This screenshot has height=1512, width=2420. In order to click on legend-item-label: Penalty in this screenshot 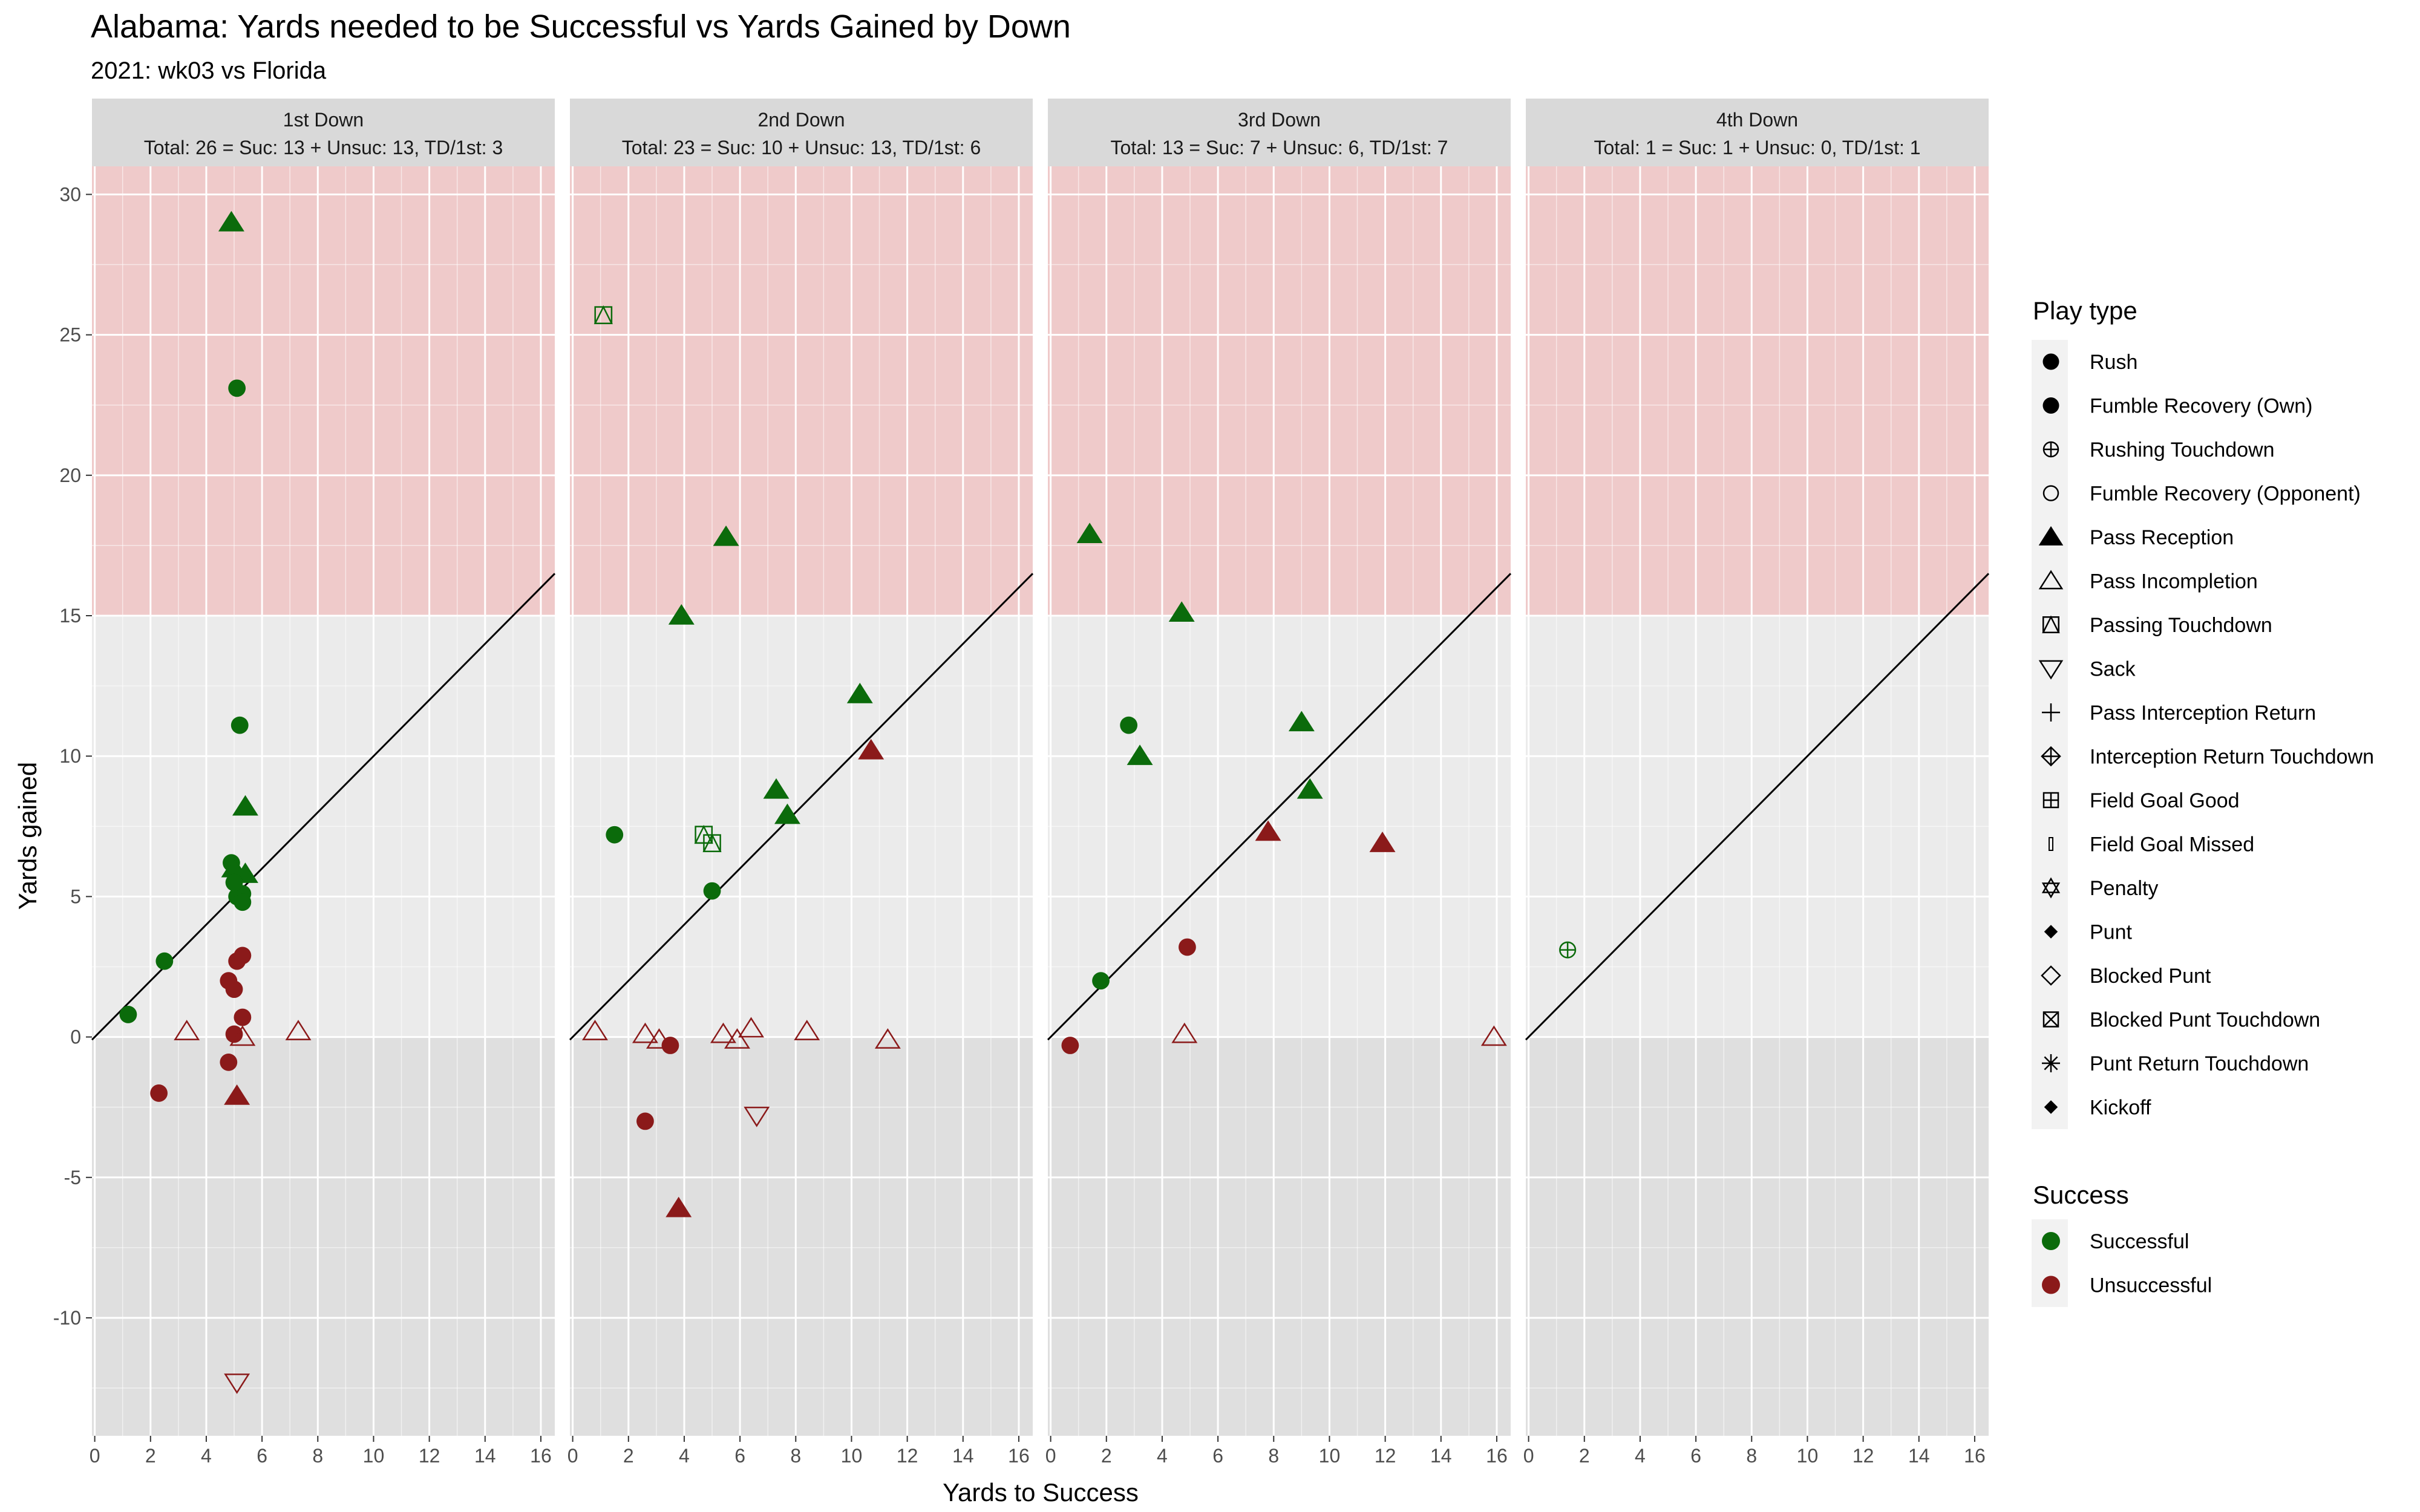, I will do `click(2124, 888)`.